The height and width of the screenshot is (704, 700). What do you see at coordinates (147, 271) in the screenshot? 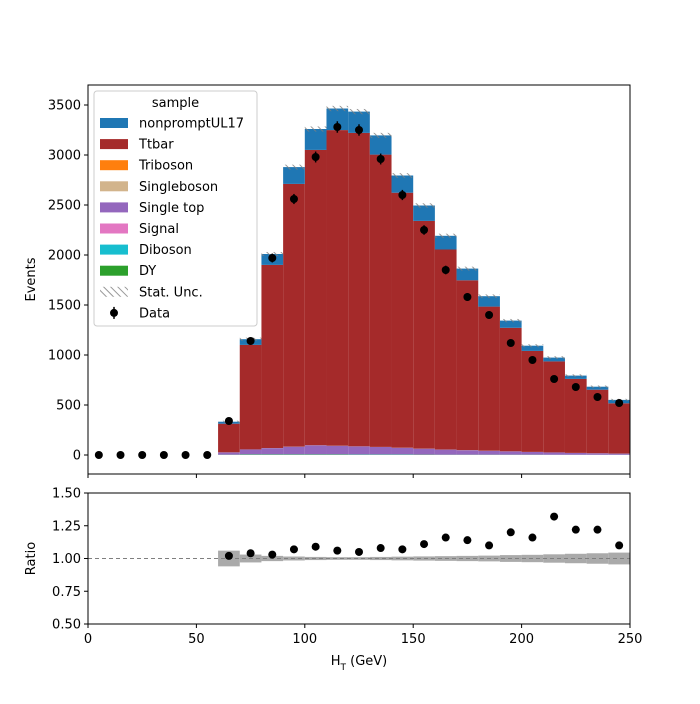
I see `legend-label: DY` at bounding box center [147, 271].